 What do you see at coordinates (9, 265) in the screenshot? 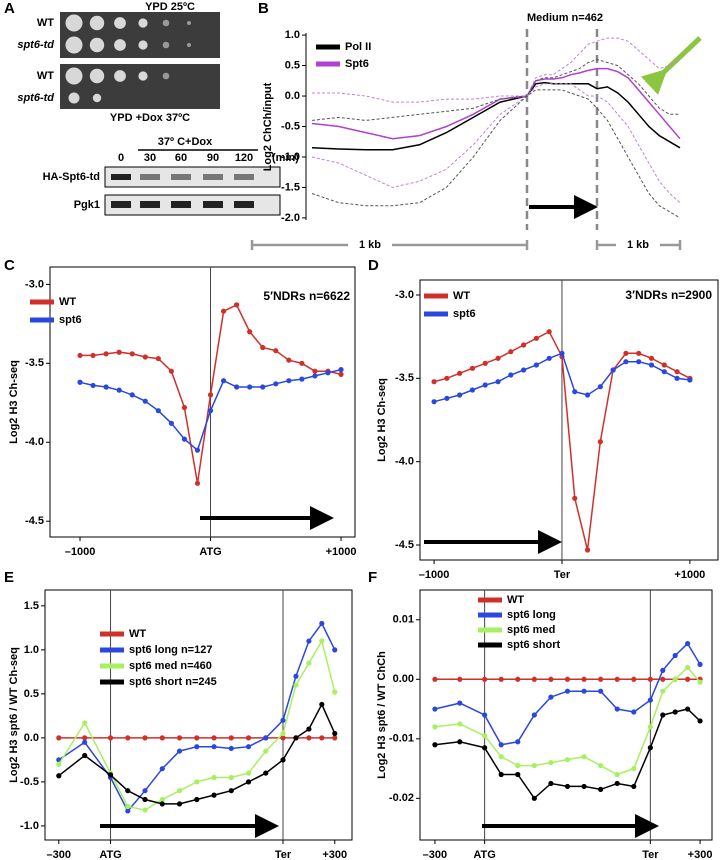
I see `panel-label: C` at bounding box center [9, 265].